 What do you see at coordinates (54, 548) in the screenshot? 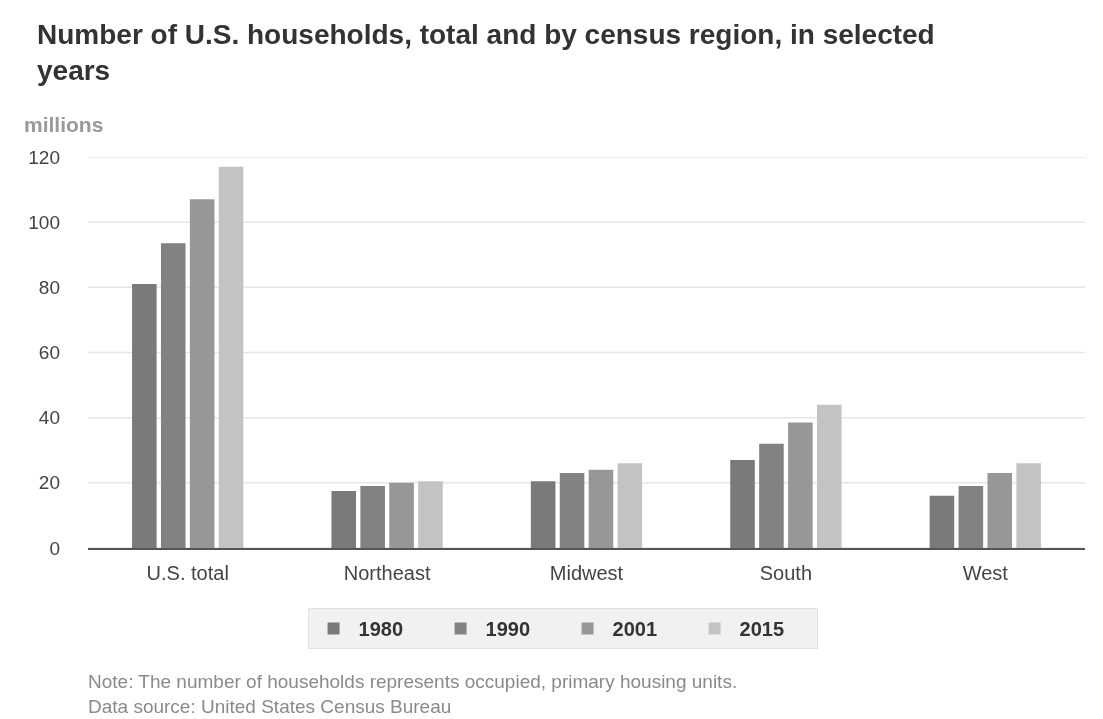
I see `y-tick-label: 0` at bounding box center [54, 548].